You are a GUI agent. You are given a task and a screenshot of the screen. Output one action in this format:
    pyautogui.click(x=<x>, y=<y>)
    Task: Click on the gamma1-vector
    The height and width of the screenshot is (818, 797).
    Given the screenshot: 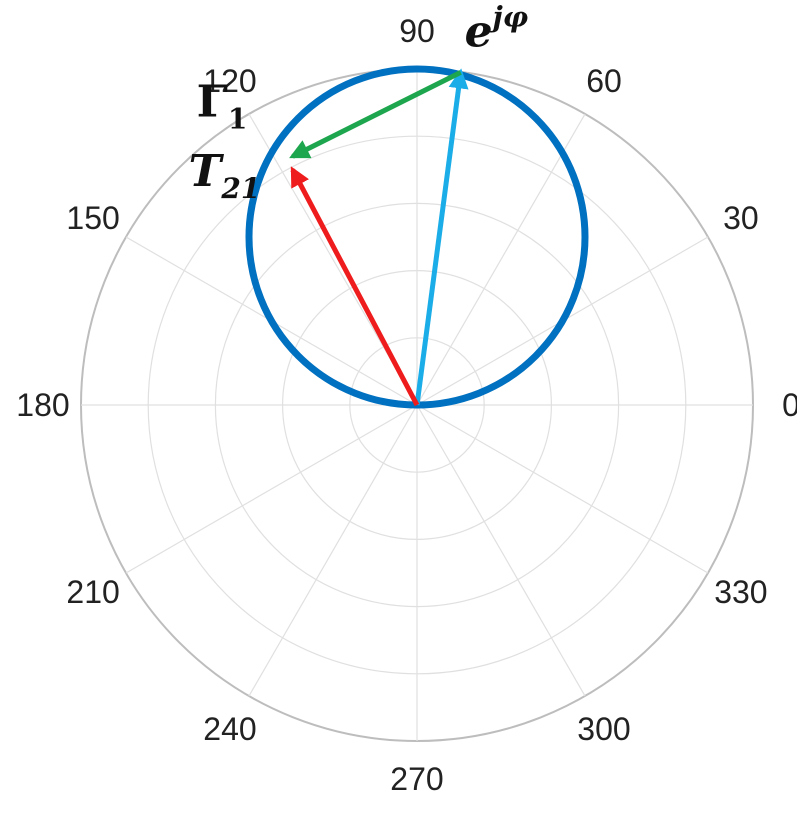 What is the action you would take?
    pyautogui.click(x=375, y=114)
    